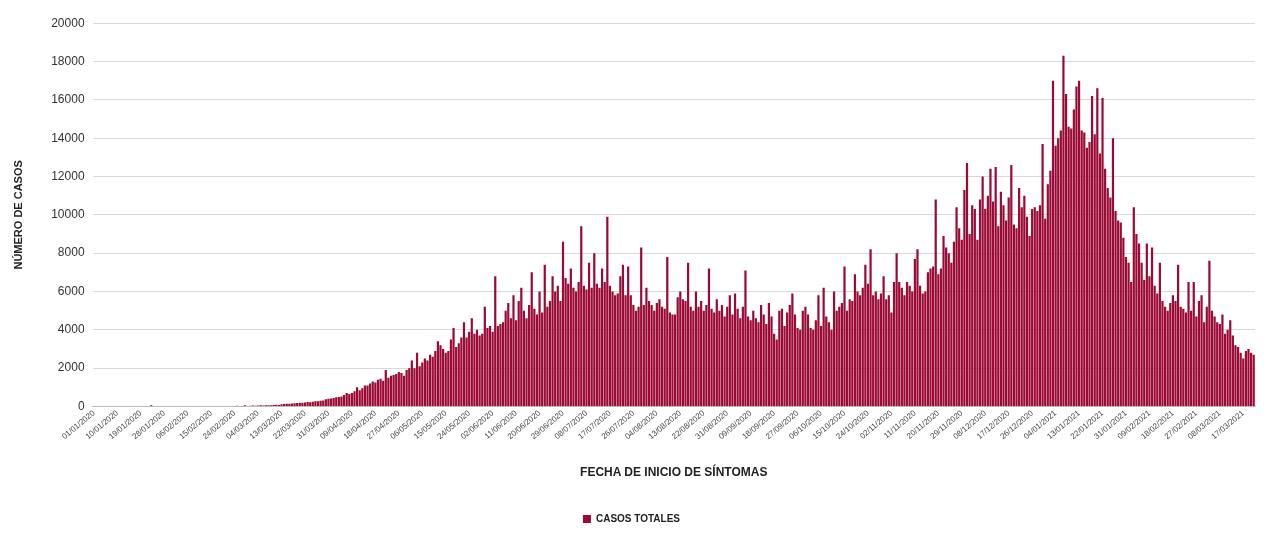 This screenshot has width=1275, height=542. I want to click on y-tick-label: 4000, so click(71, 329).